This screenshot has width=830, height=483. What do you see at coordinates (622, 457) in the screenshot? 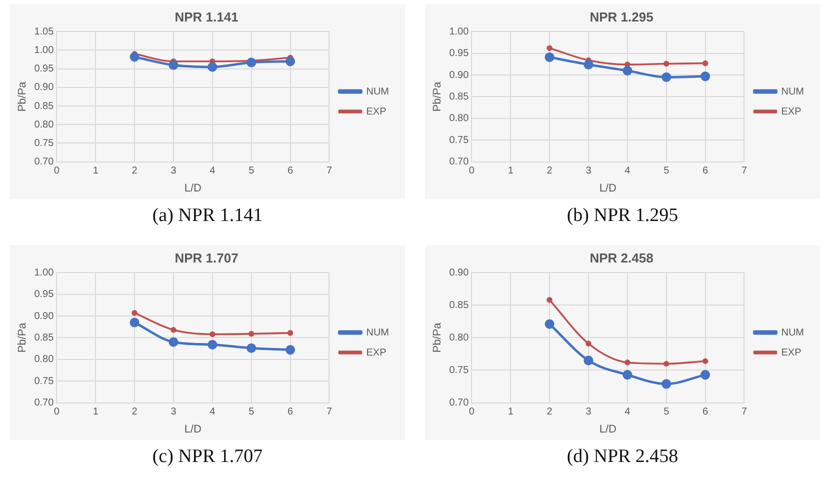
I see `text: (d) NPR 2.458` at bounding box center [622, 457].